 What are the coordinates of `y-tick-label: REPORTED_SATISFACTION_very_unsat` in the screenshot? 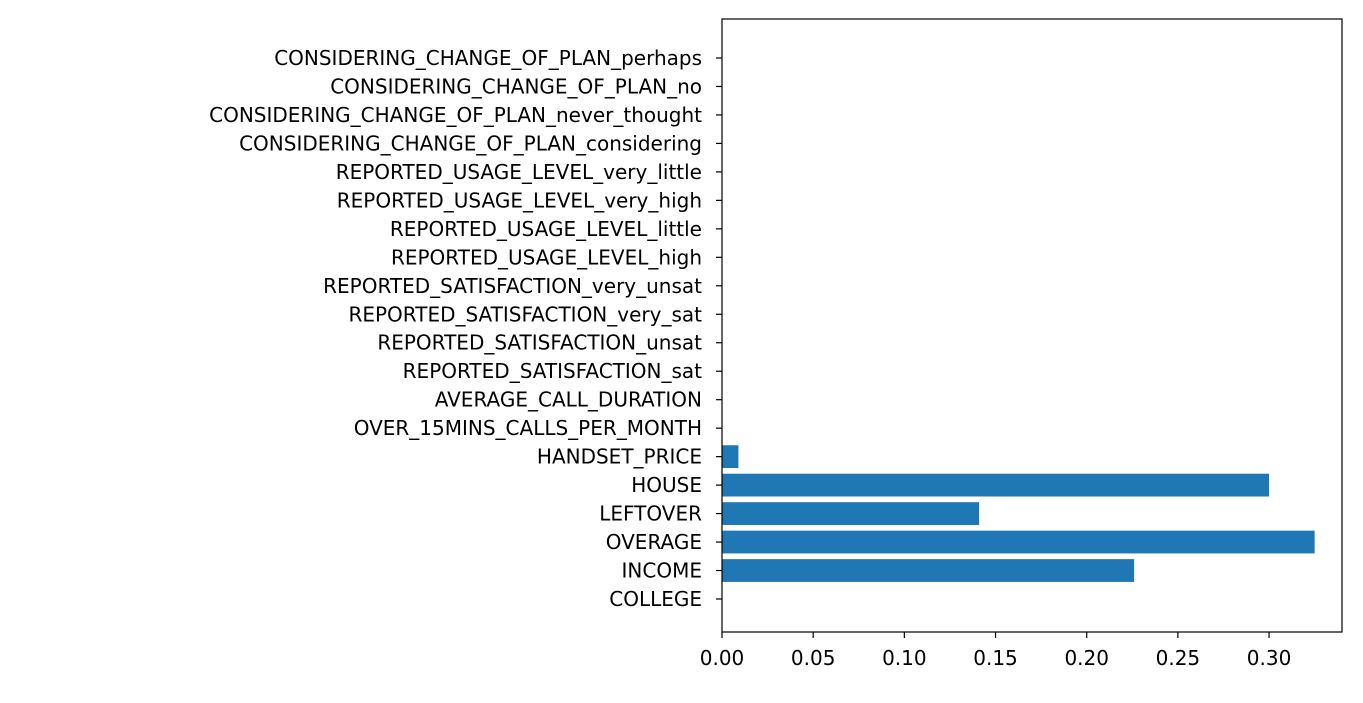 It's located at (512, 286).